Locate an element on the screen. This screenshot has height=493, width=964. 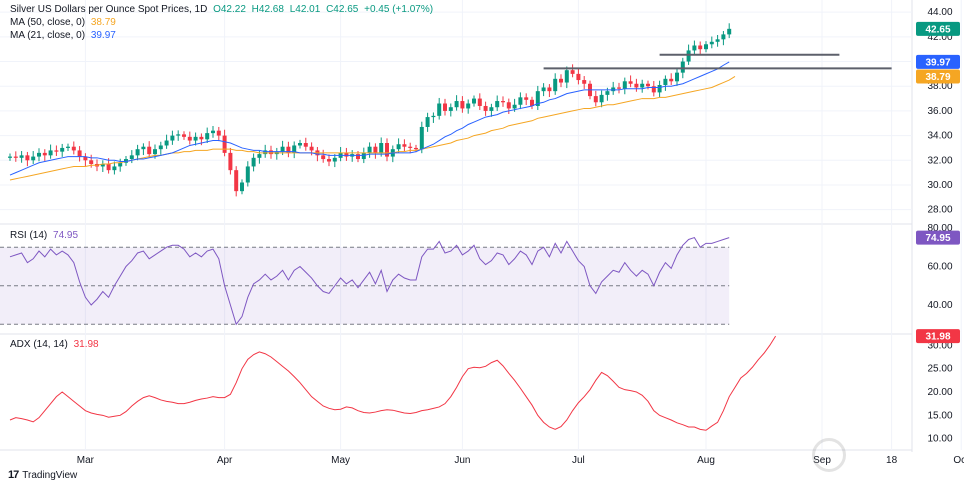
price-tick-label-6: 32.00 is located at coordinates (939, 160).